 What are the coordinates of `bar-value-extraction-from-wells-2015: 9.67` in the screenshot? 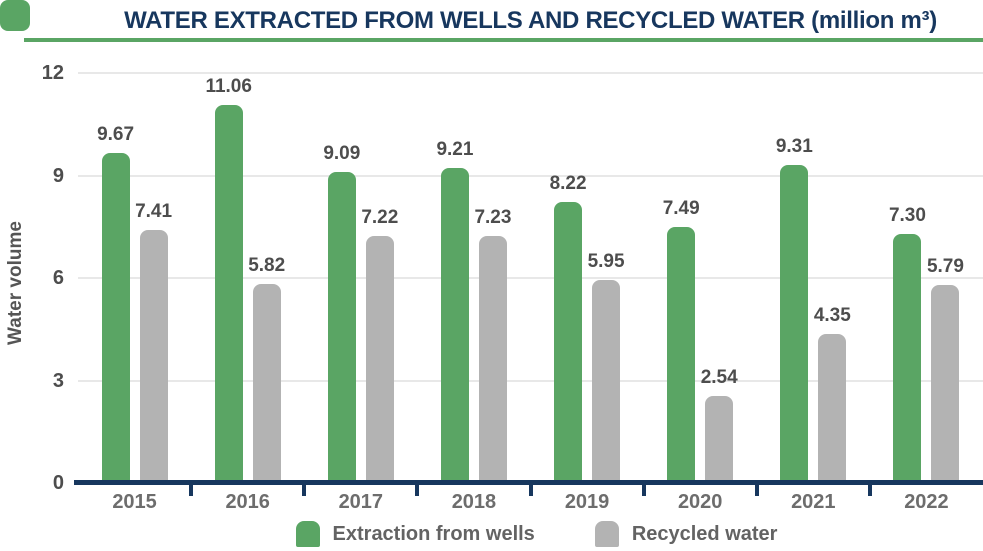 It's located at (116, 134).